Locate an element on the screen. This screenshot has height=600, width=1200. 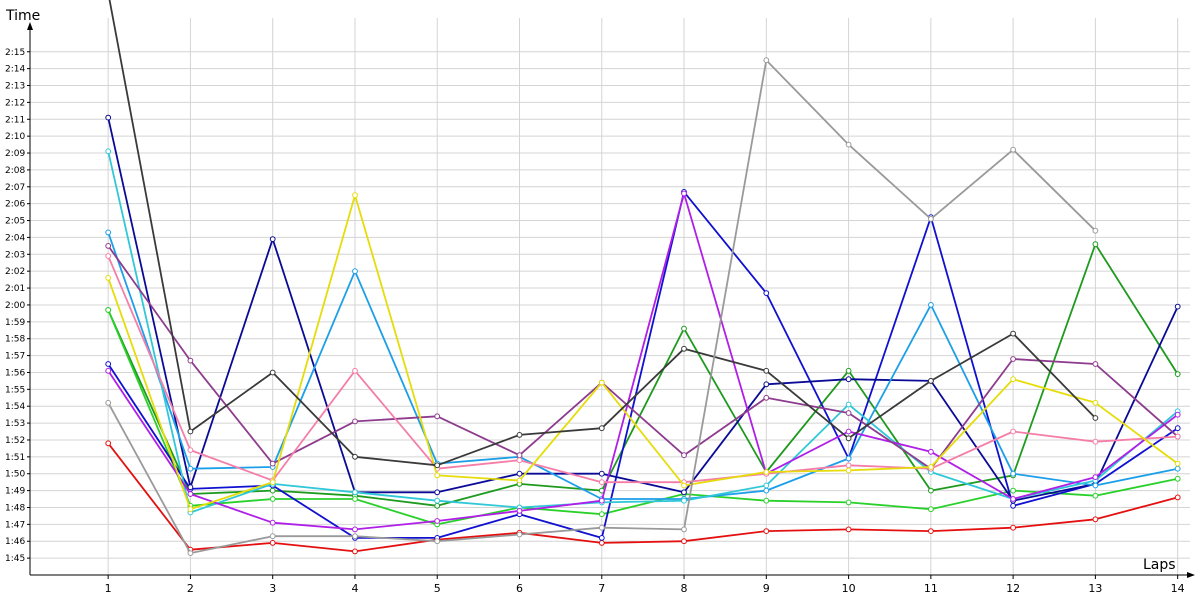
x-tick-label: 6 is located at coordinates (519, 588).